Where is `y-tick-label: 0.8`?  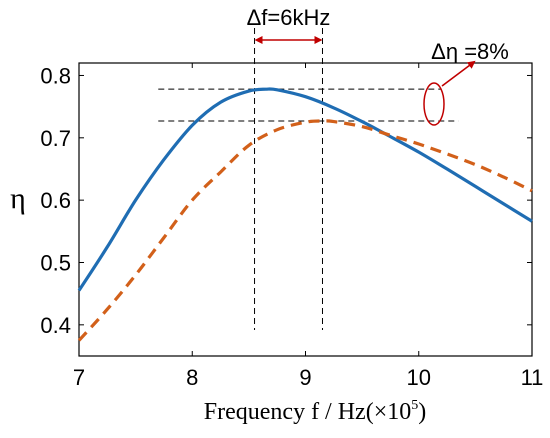
y-tick-label: 0.8 is located at coordinates (55, 75).